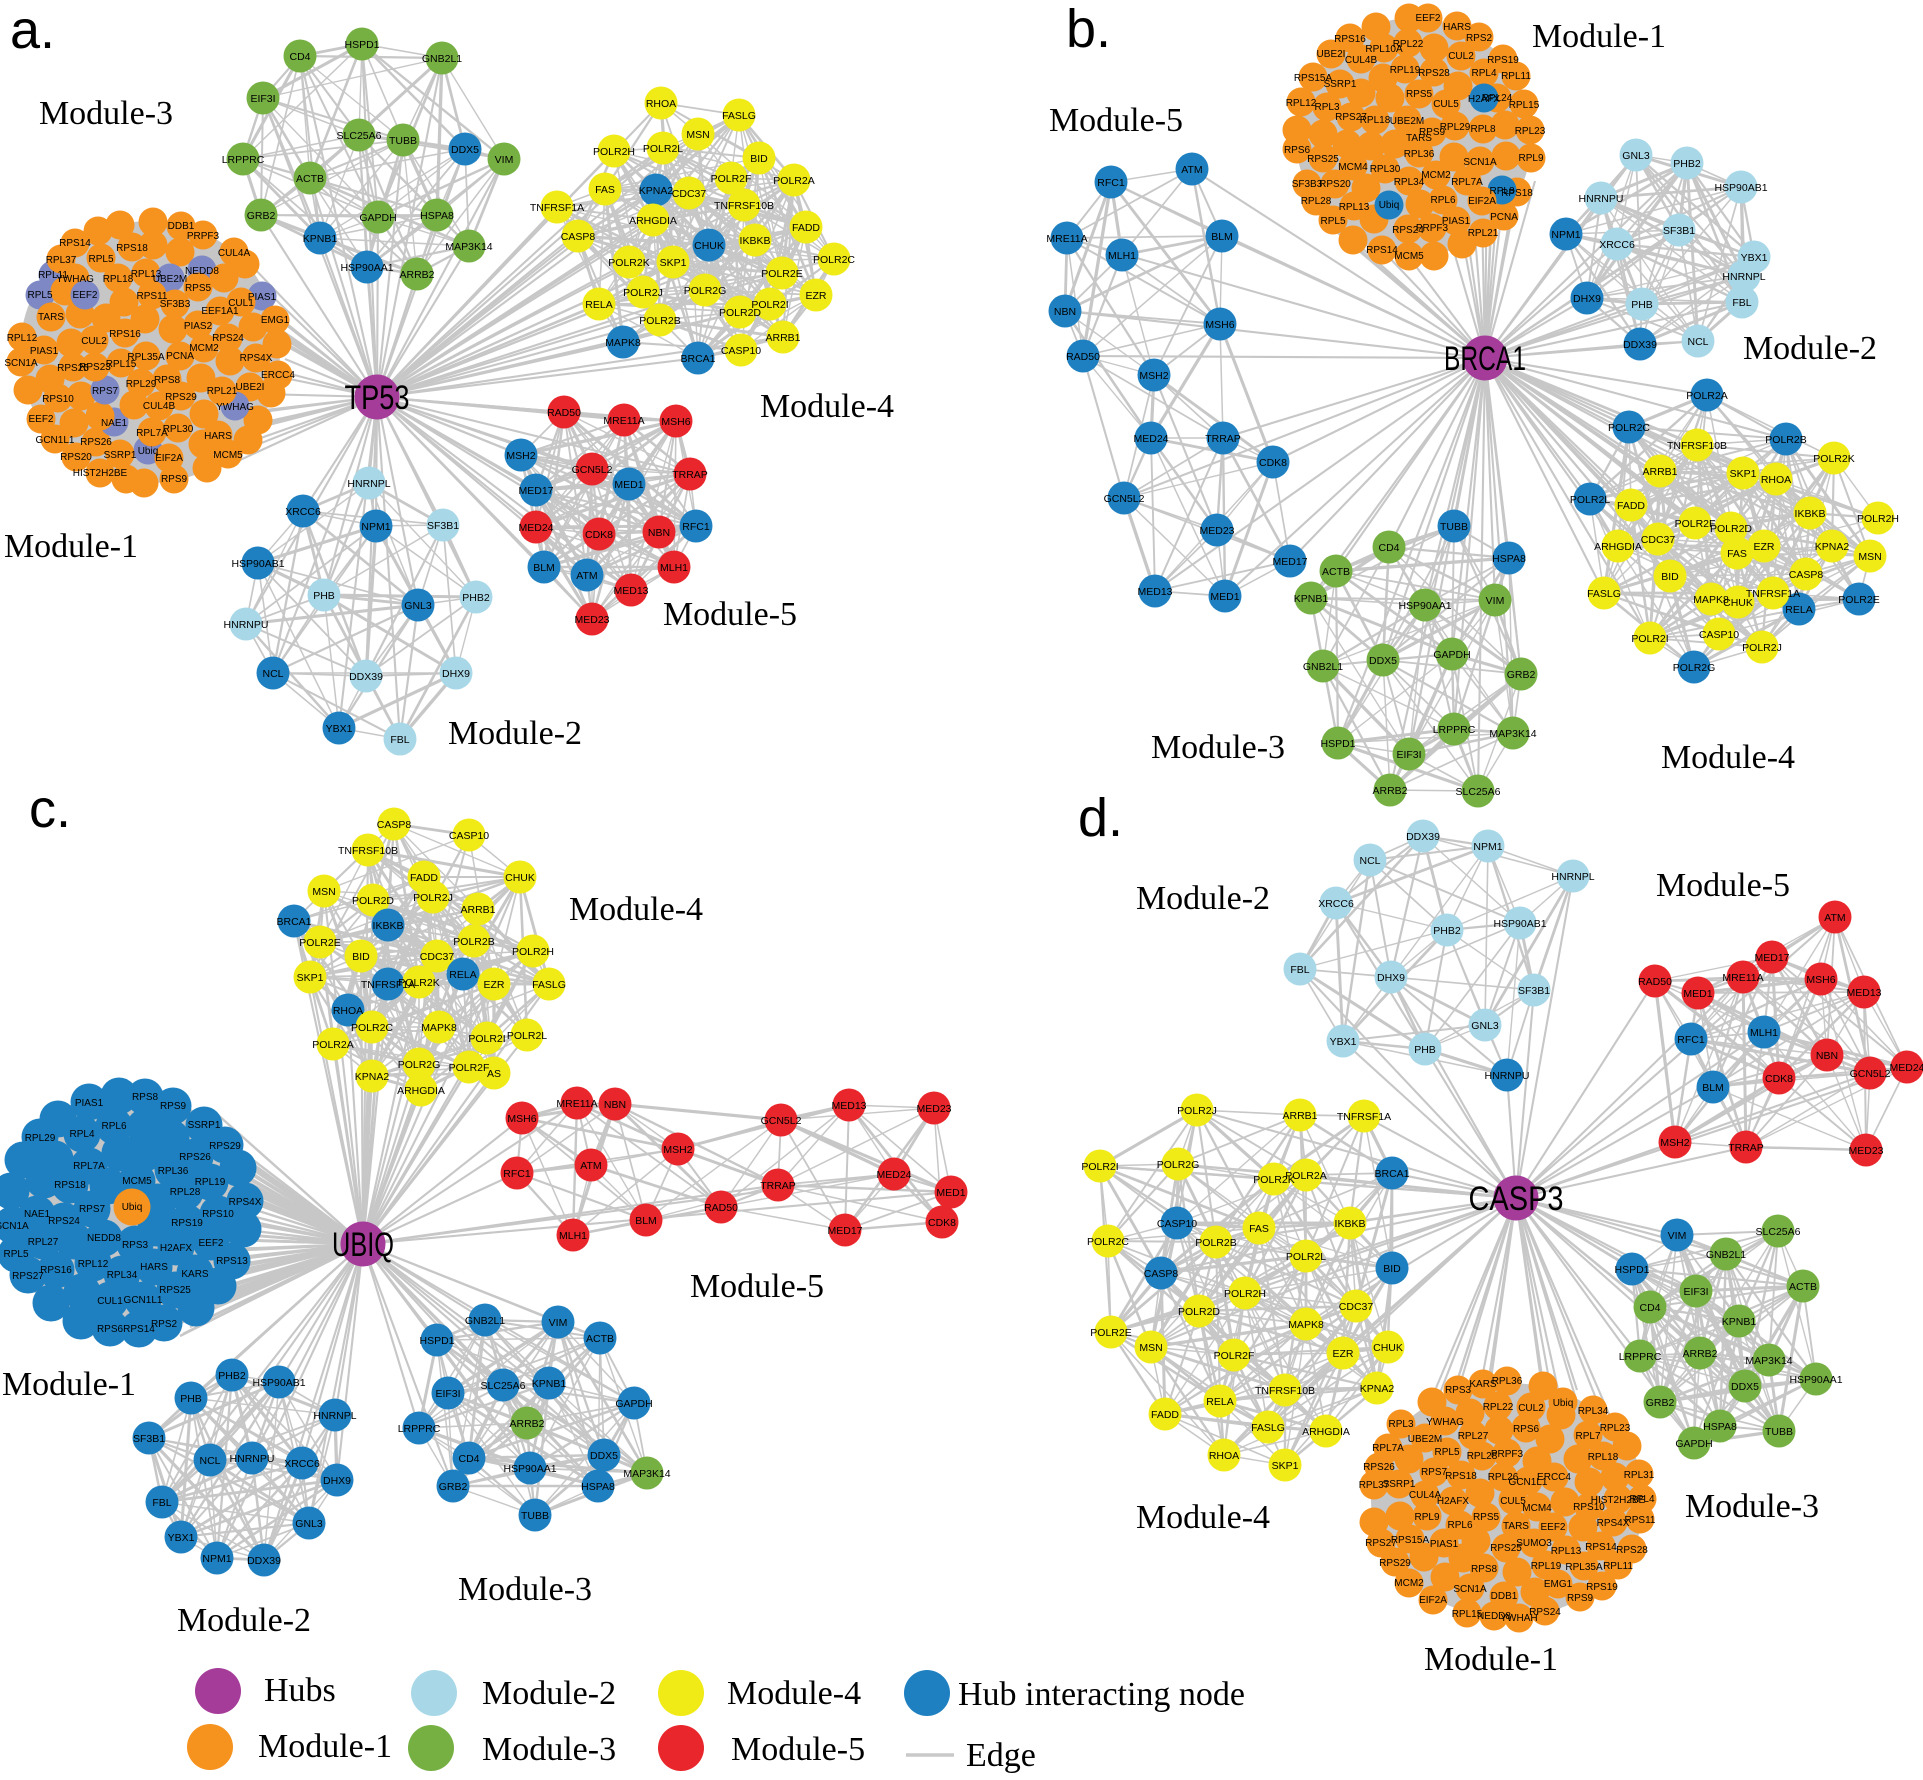 This screenshot has width=1923, height=1780. Describe the element at coordinates (1589, 1507) in the screenshot. I see `svg-text: RPS10` at that location.